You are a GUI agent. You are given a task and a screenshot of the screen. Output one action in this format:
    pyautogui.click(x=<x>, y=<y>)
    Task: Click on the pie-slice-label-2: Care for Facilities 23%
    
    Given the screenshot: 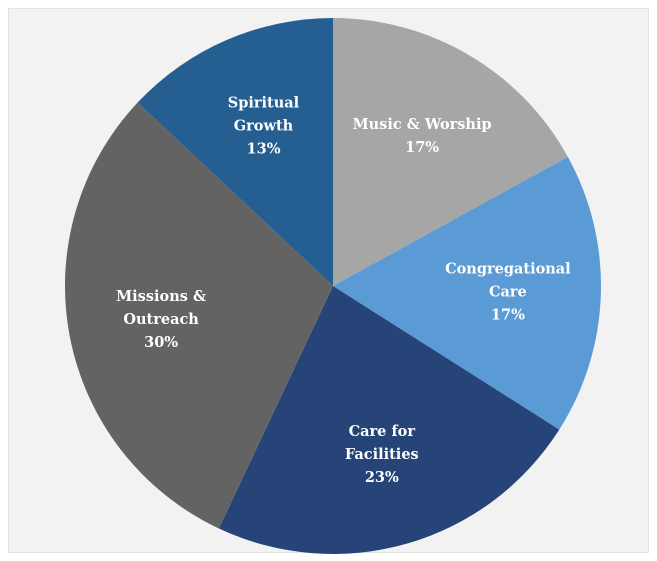 What is the action you would take?
    pyautogui.click(x=382, y=454)
    